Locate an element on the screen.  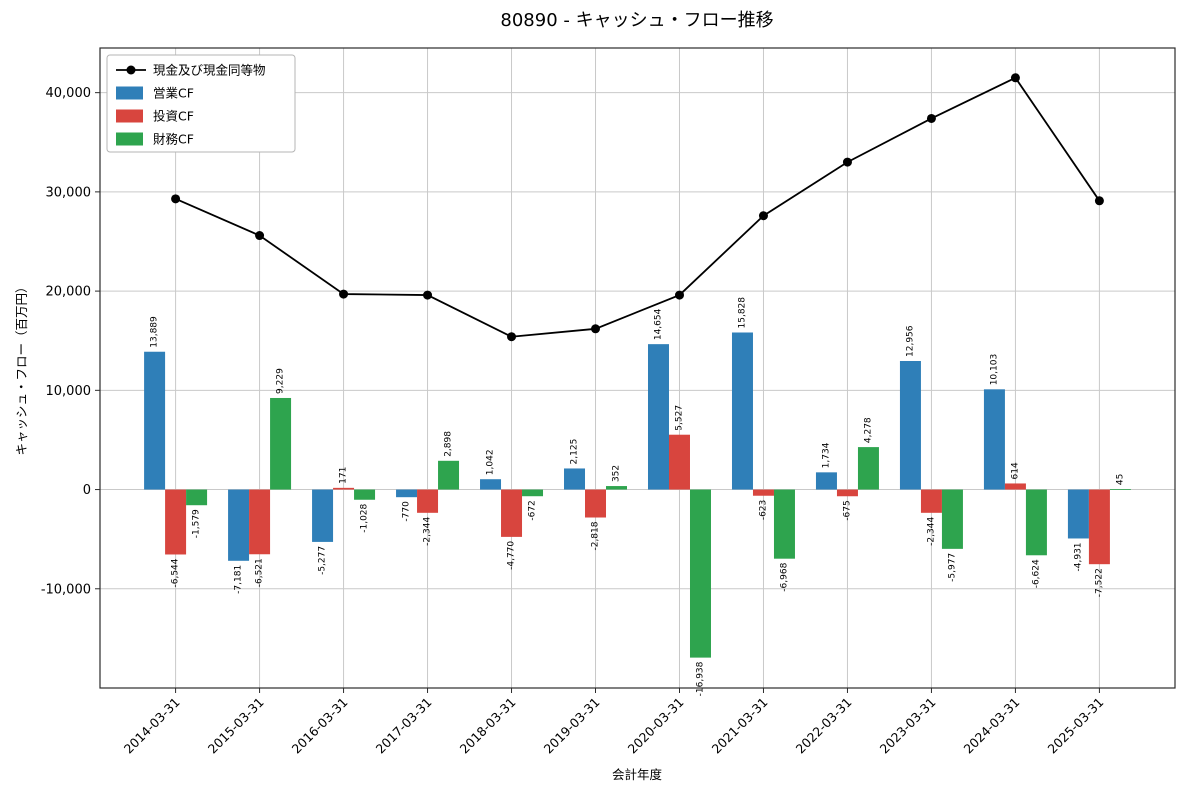
bar-value-label: -6,521 is located at coordinates (260, 572).